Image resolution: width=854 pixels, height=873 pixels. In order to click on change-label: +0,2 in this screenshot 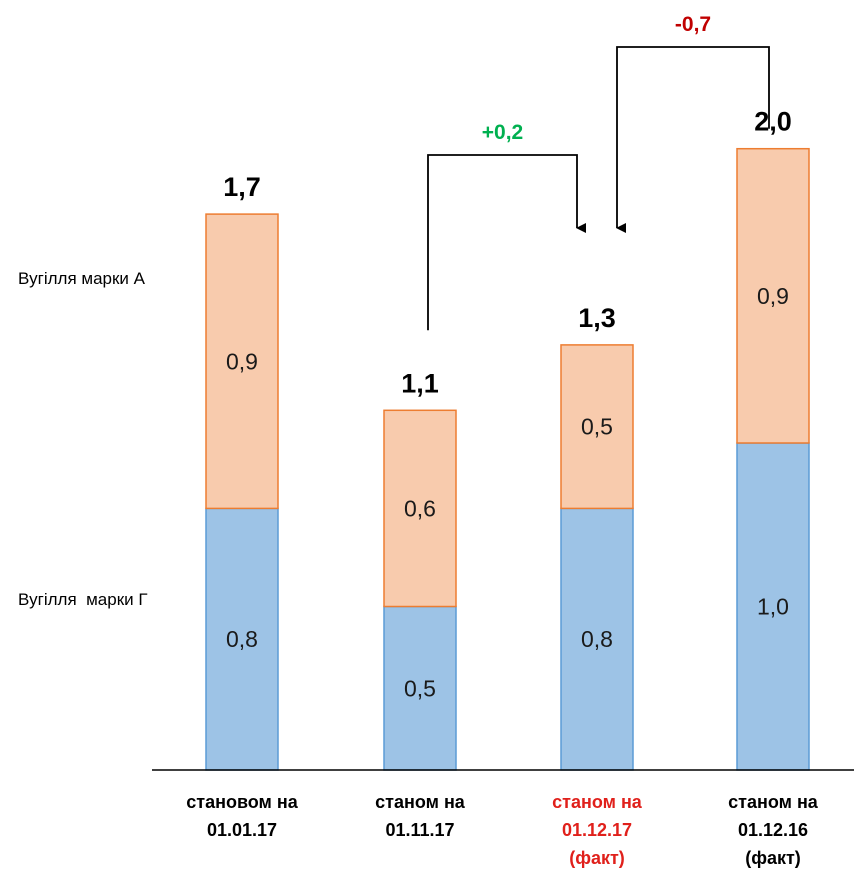, I will do `click(502, 132)`.